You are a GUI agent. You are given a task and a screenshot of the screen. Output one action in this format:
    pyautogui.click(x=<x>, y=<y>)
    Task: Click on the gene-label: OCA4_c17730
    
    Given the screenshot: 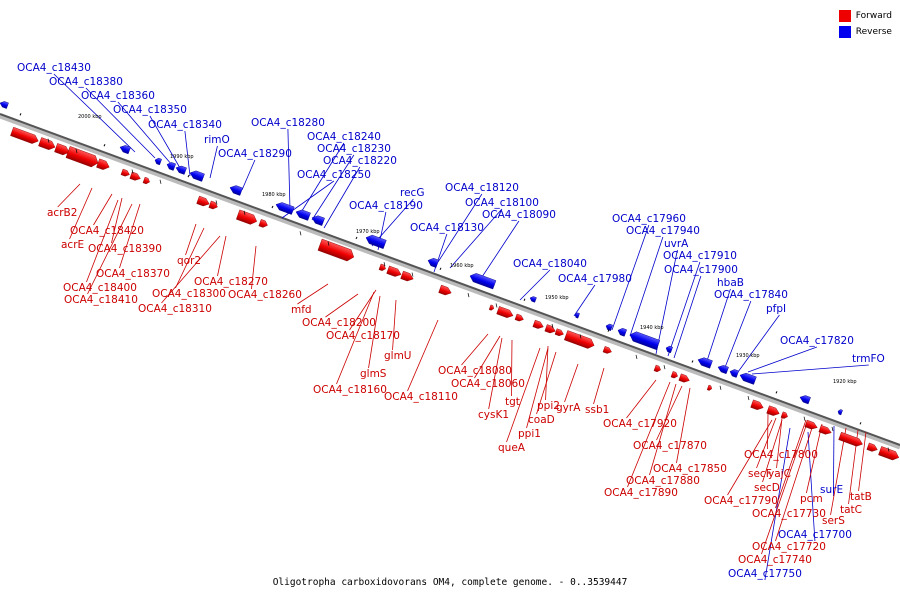 What is the action you would take?
    pyautogui.click(x=789, y=514)
    